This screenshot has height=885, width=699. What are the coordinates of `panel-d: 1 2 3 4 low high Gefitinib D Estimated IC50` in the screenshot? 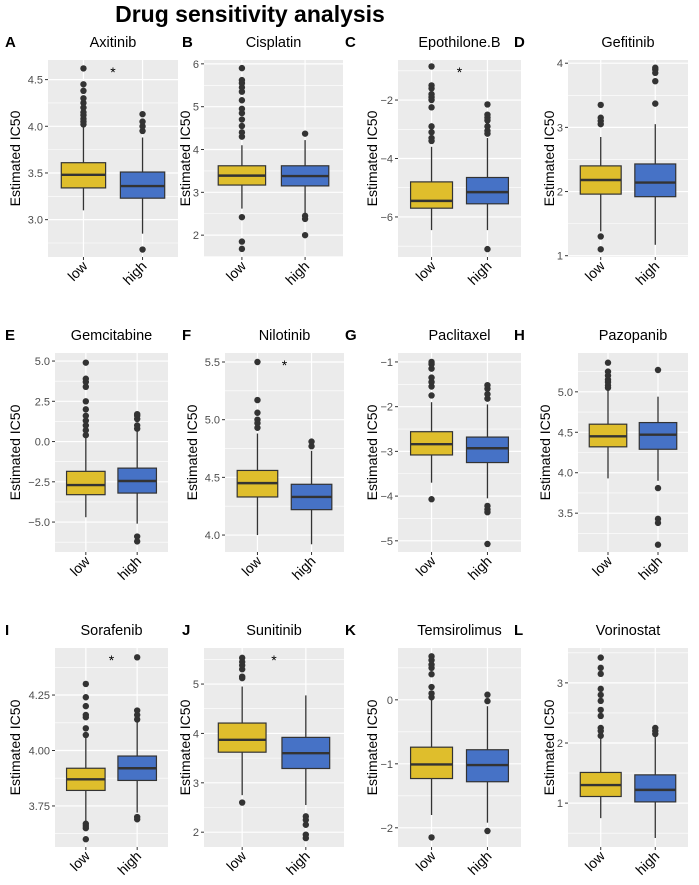 It's located at (601, 161).